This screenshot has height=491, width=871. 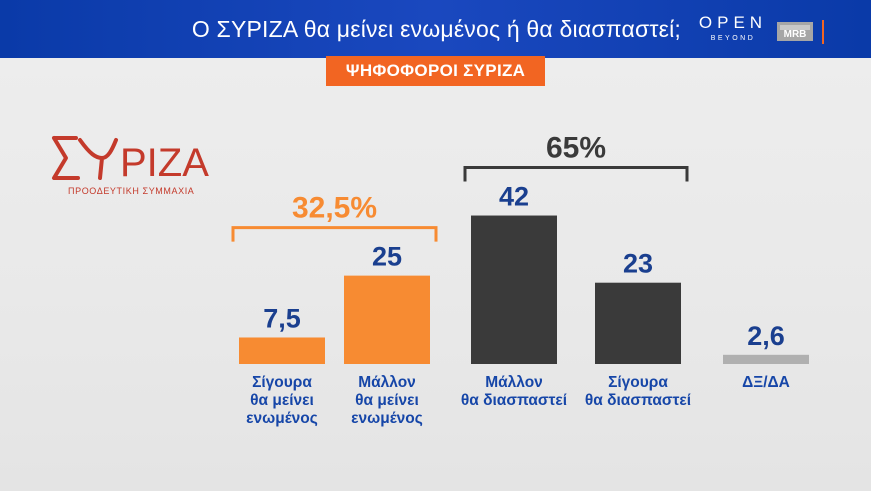 I want to click on category-label-1: Σίγουρα θα μείνει ενωμένος, so click(x=282, y=400).